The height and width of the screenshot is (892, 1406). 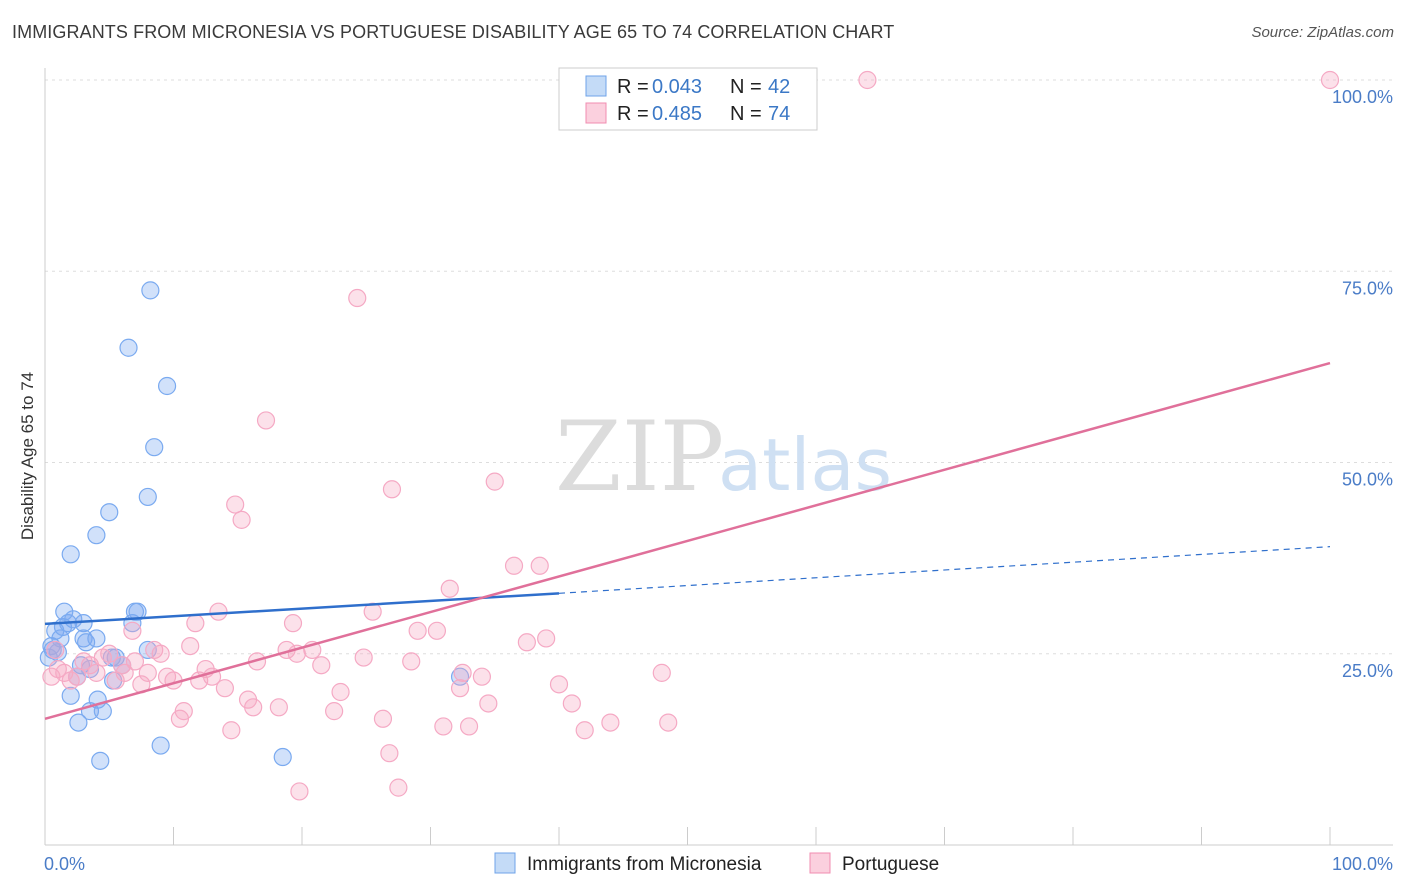 I want to click on legend-swatch-portuguese, so click(x=596, y=113).